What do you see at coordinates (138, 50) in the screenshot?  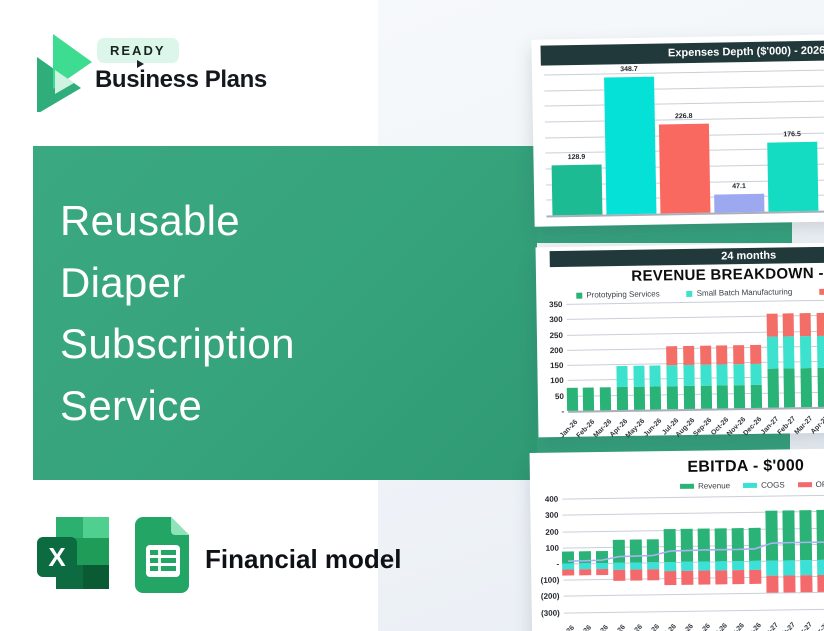 I see `ready-badge: READY` at bounding box center [138, 50].